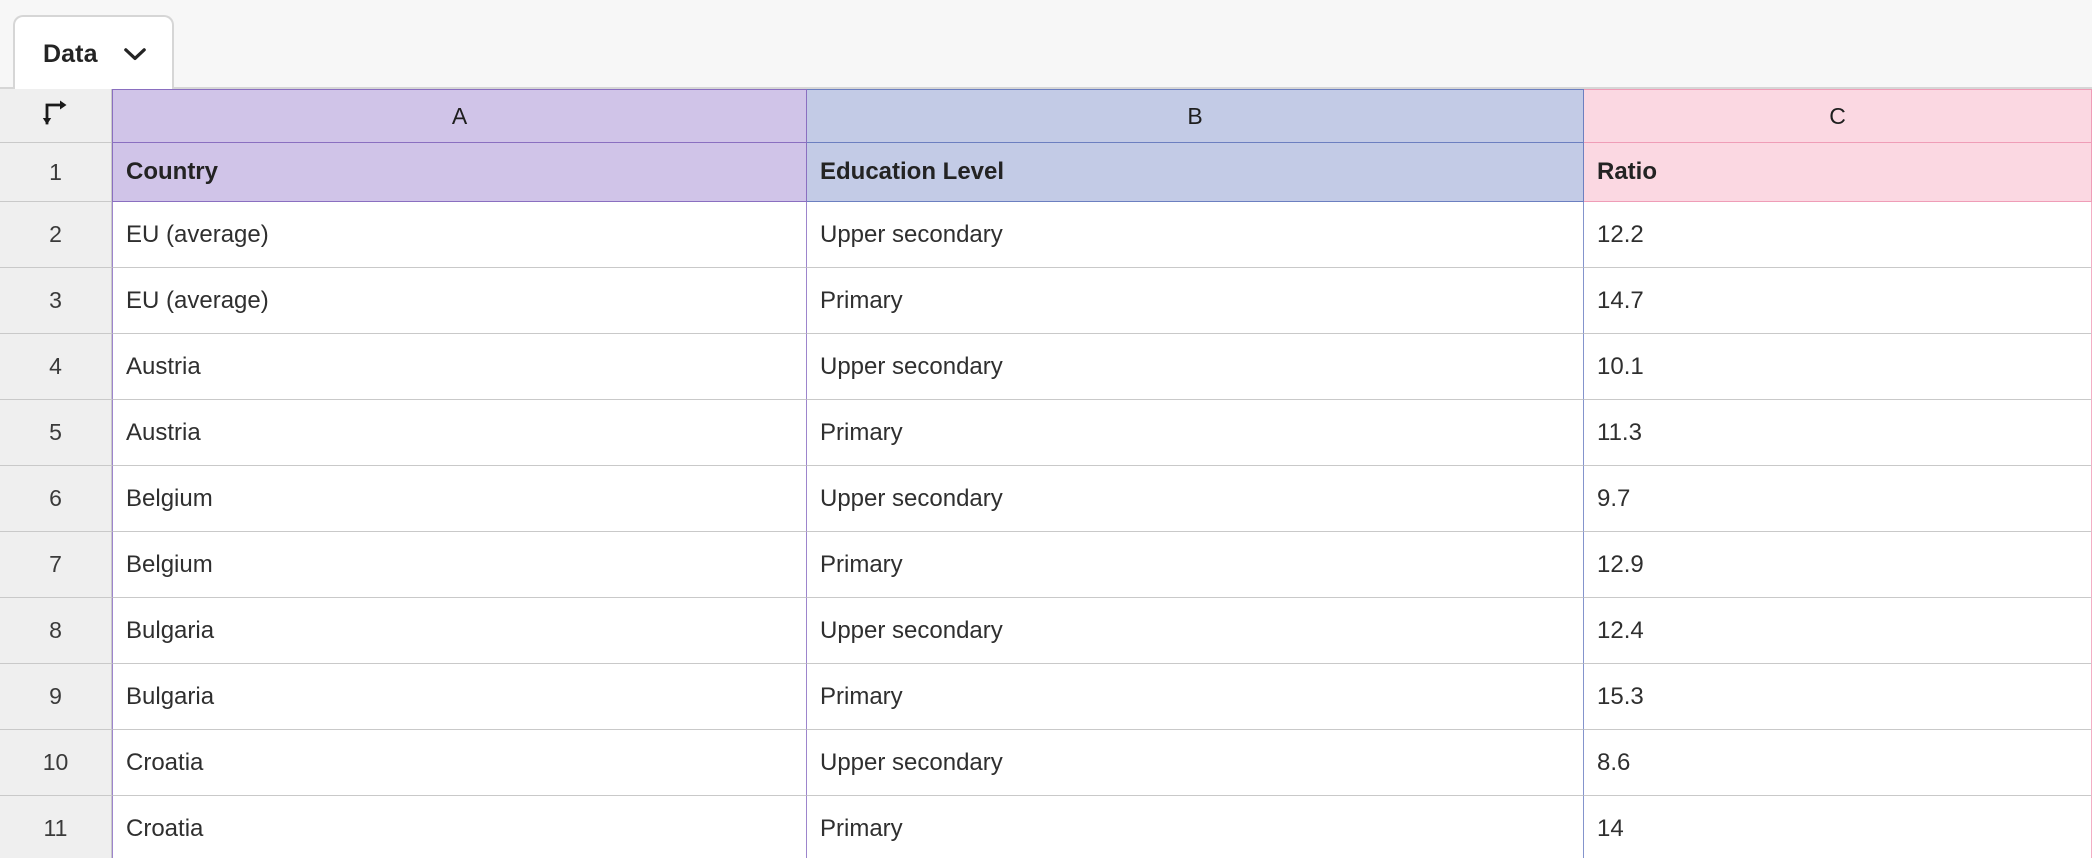 The image size is (2092, 858). Describe the element at coordinates (1838, 827) in the screenshot. I see `cell-c11: 14` at that location.